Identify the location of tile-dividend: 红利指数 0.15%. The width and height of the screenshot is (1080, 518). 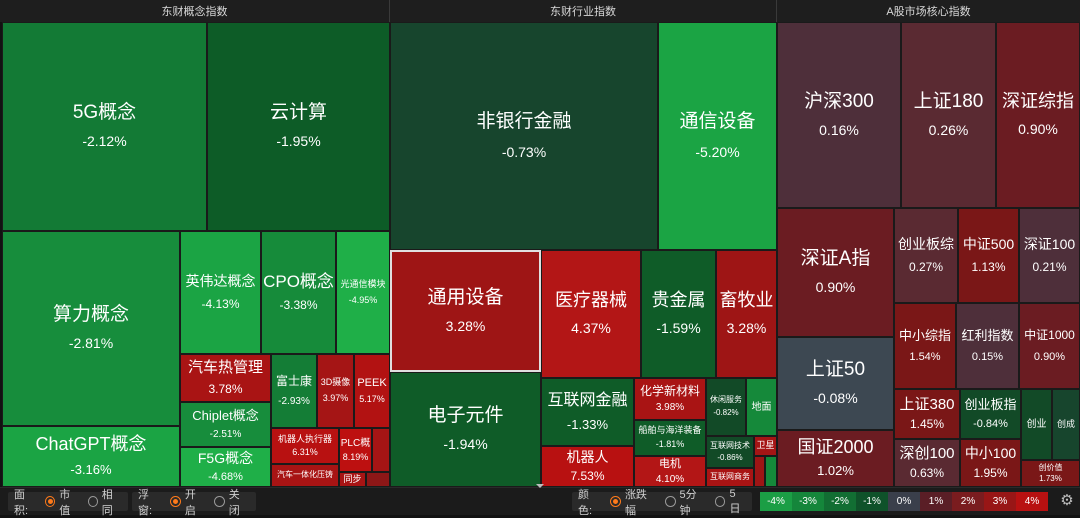
(987, 346).